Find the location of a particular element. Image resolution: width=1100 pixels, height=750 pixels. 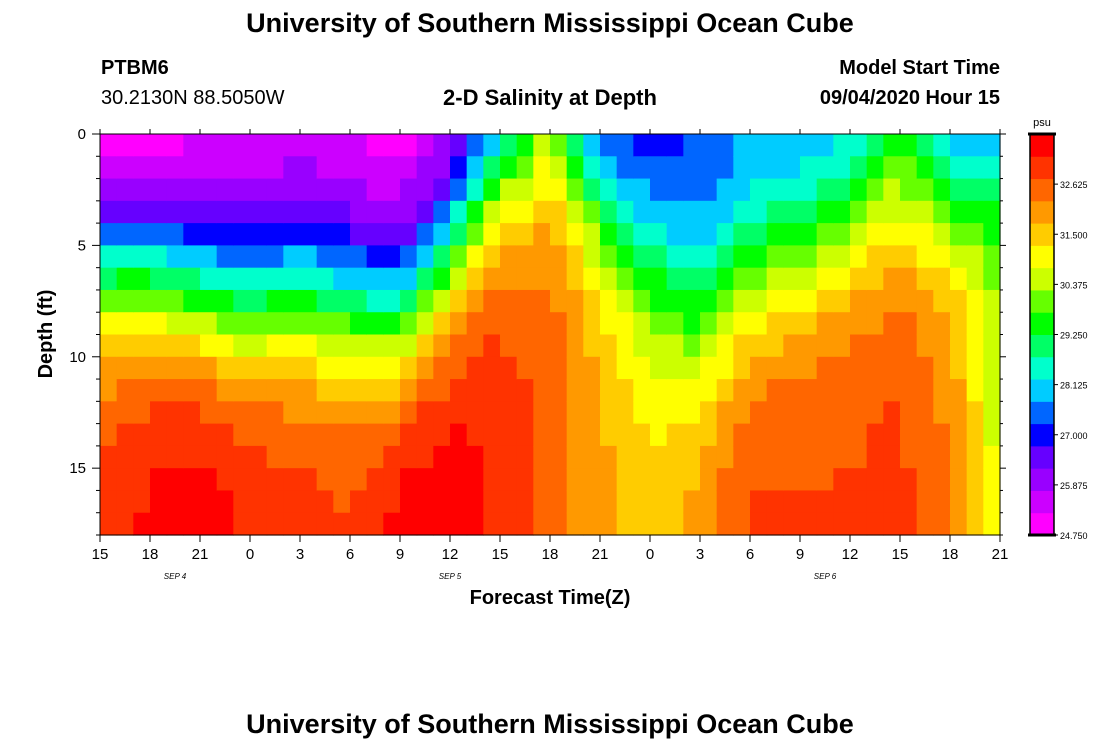

colorbar-tick-label: 27.000 is located at coordinates (1074, 436).